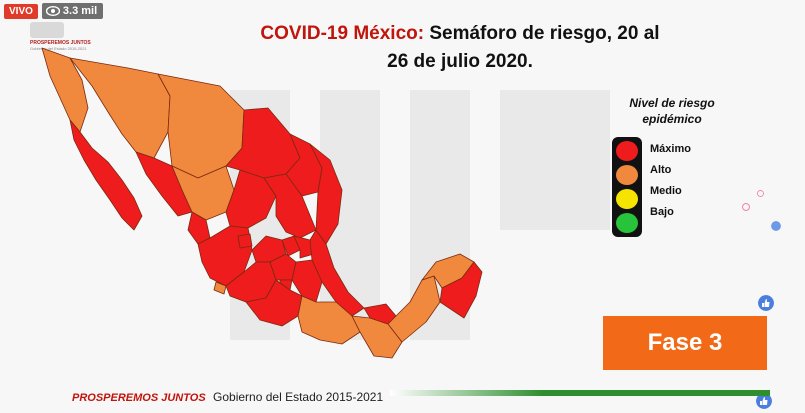 The image size is (805, 413). Describe the element at coordinates (60, 43) in the screenshot. I see `logo-line1: PROSPEREMOS JUNTOS` at that location.